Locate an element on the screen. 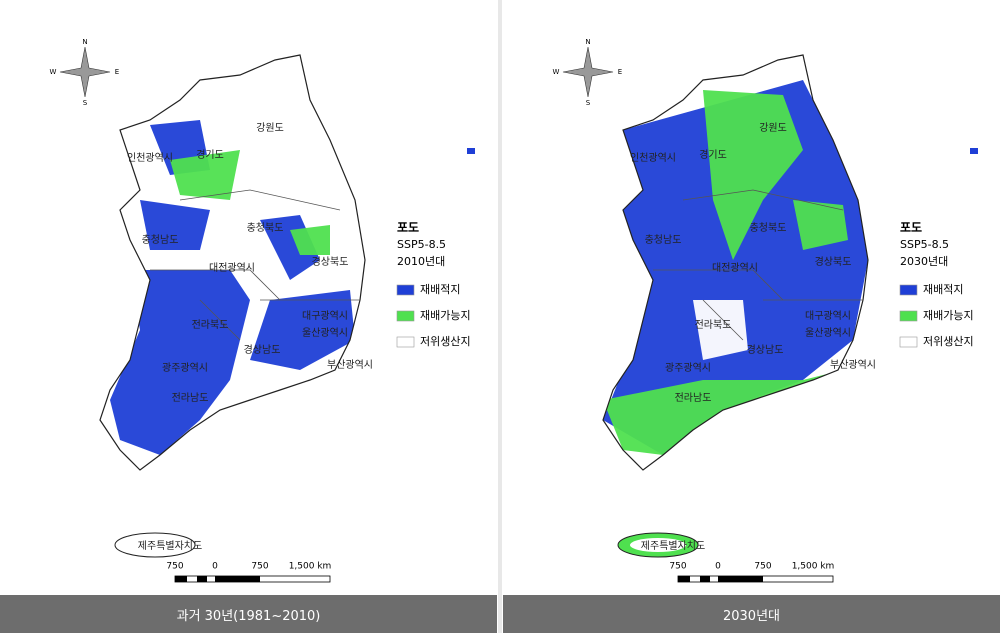 Image resolution: width=1000 pixels, height=633 pixels. divider is located at coordinates (500, 316).